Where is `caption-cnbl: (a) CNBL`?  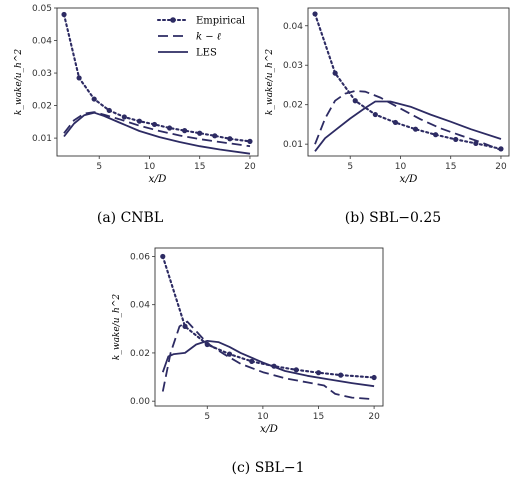
caption-cnbl: (a) CNBL is located at coordinates (130, 218).